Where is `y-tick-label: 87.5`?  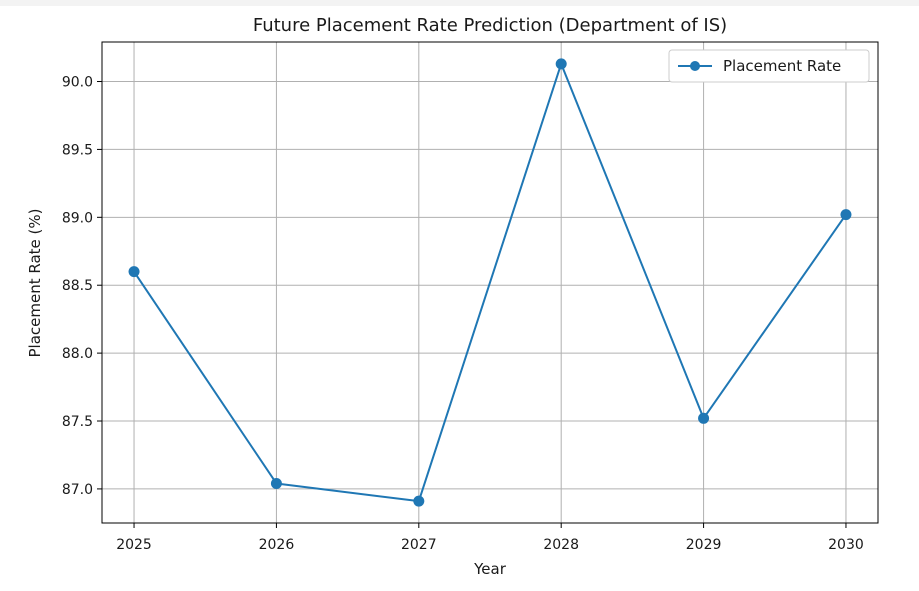
y-tick-label: 87.5 is located at coordinates (77, 422).